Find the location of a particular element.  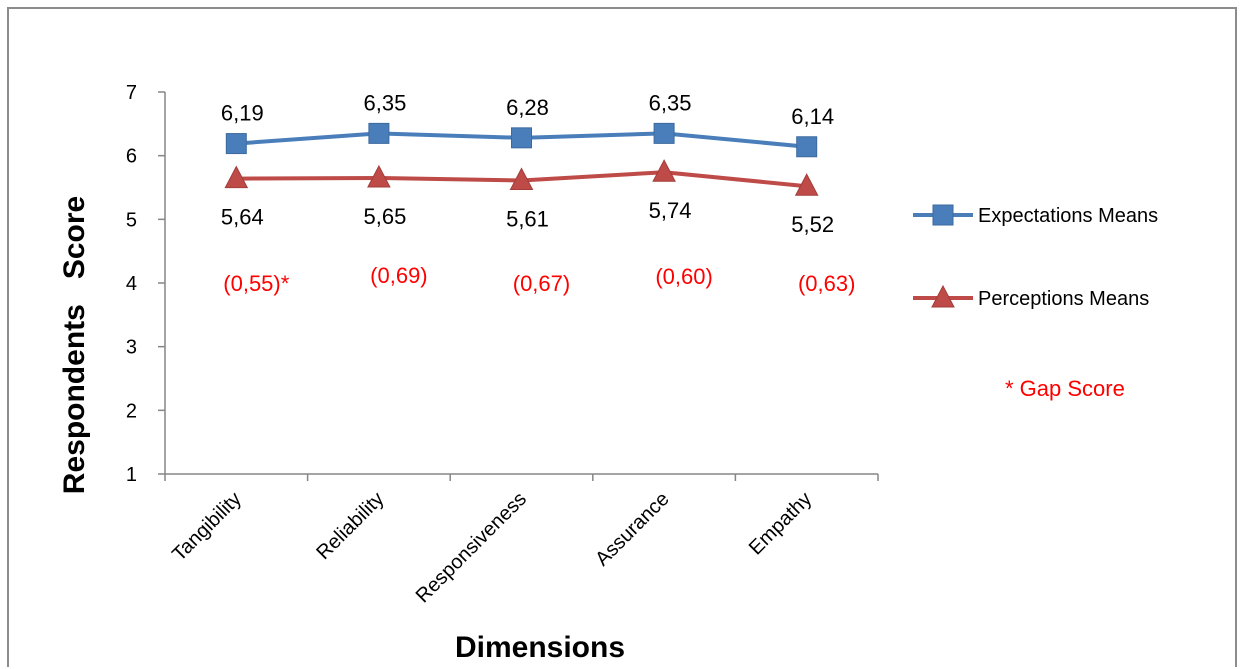

x-tick-label: Empathy is located at coordinates (780, 523).